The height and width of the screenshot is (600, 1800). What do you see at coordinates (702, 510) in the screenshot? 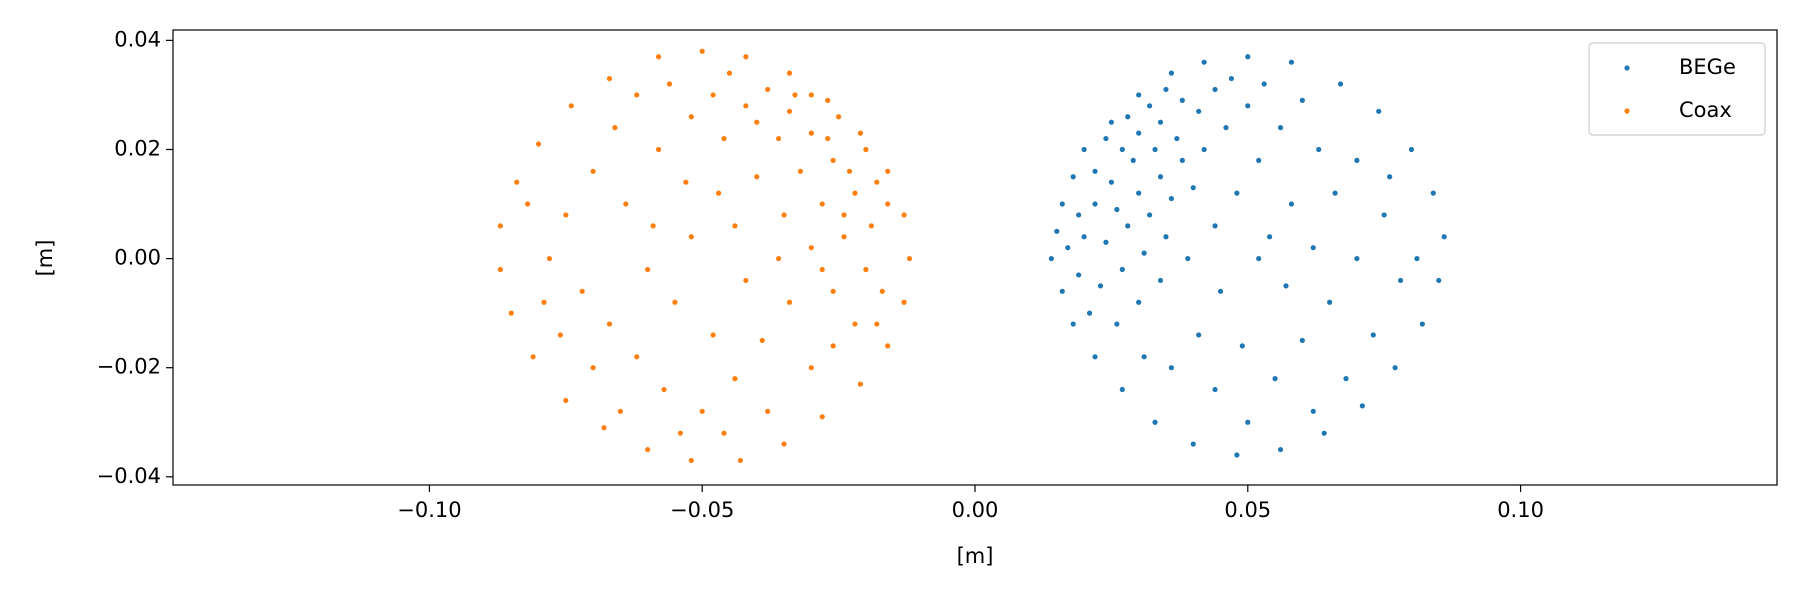
I see `x-tick-label: −0.05` at bounding box center [702, 510].